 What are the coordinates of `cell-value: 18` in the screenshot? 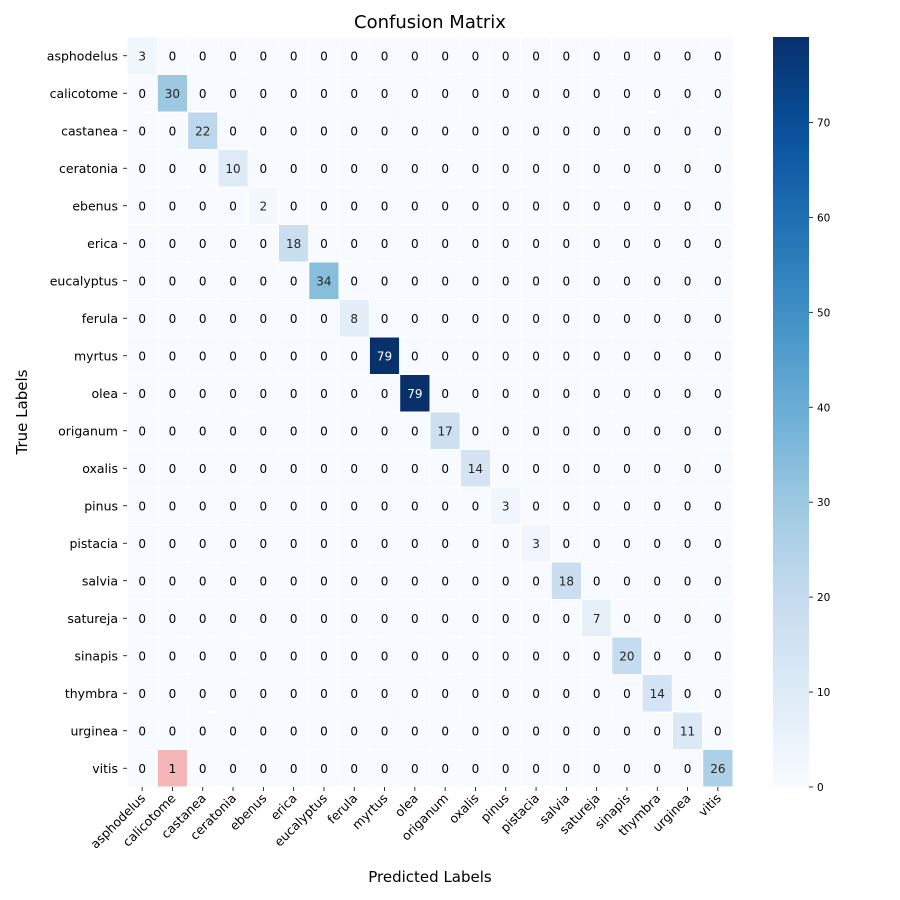 It's located at (293, 244).